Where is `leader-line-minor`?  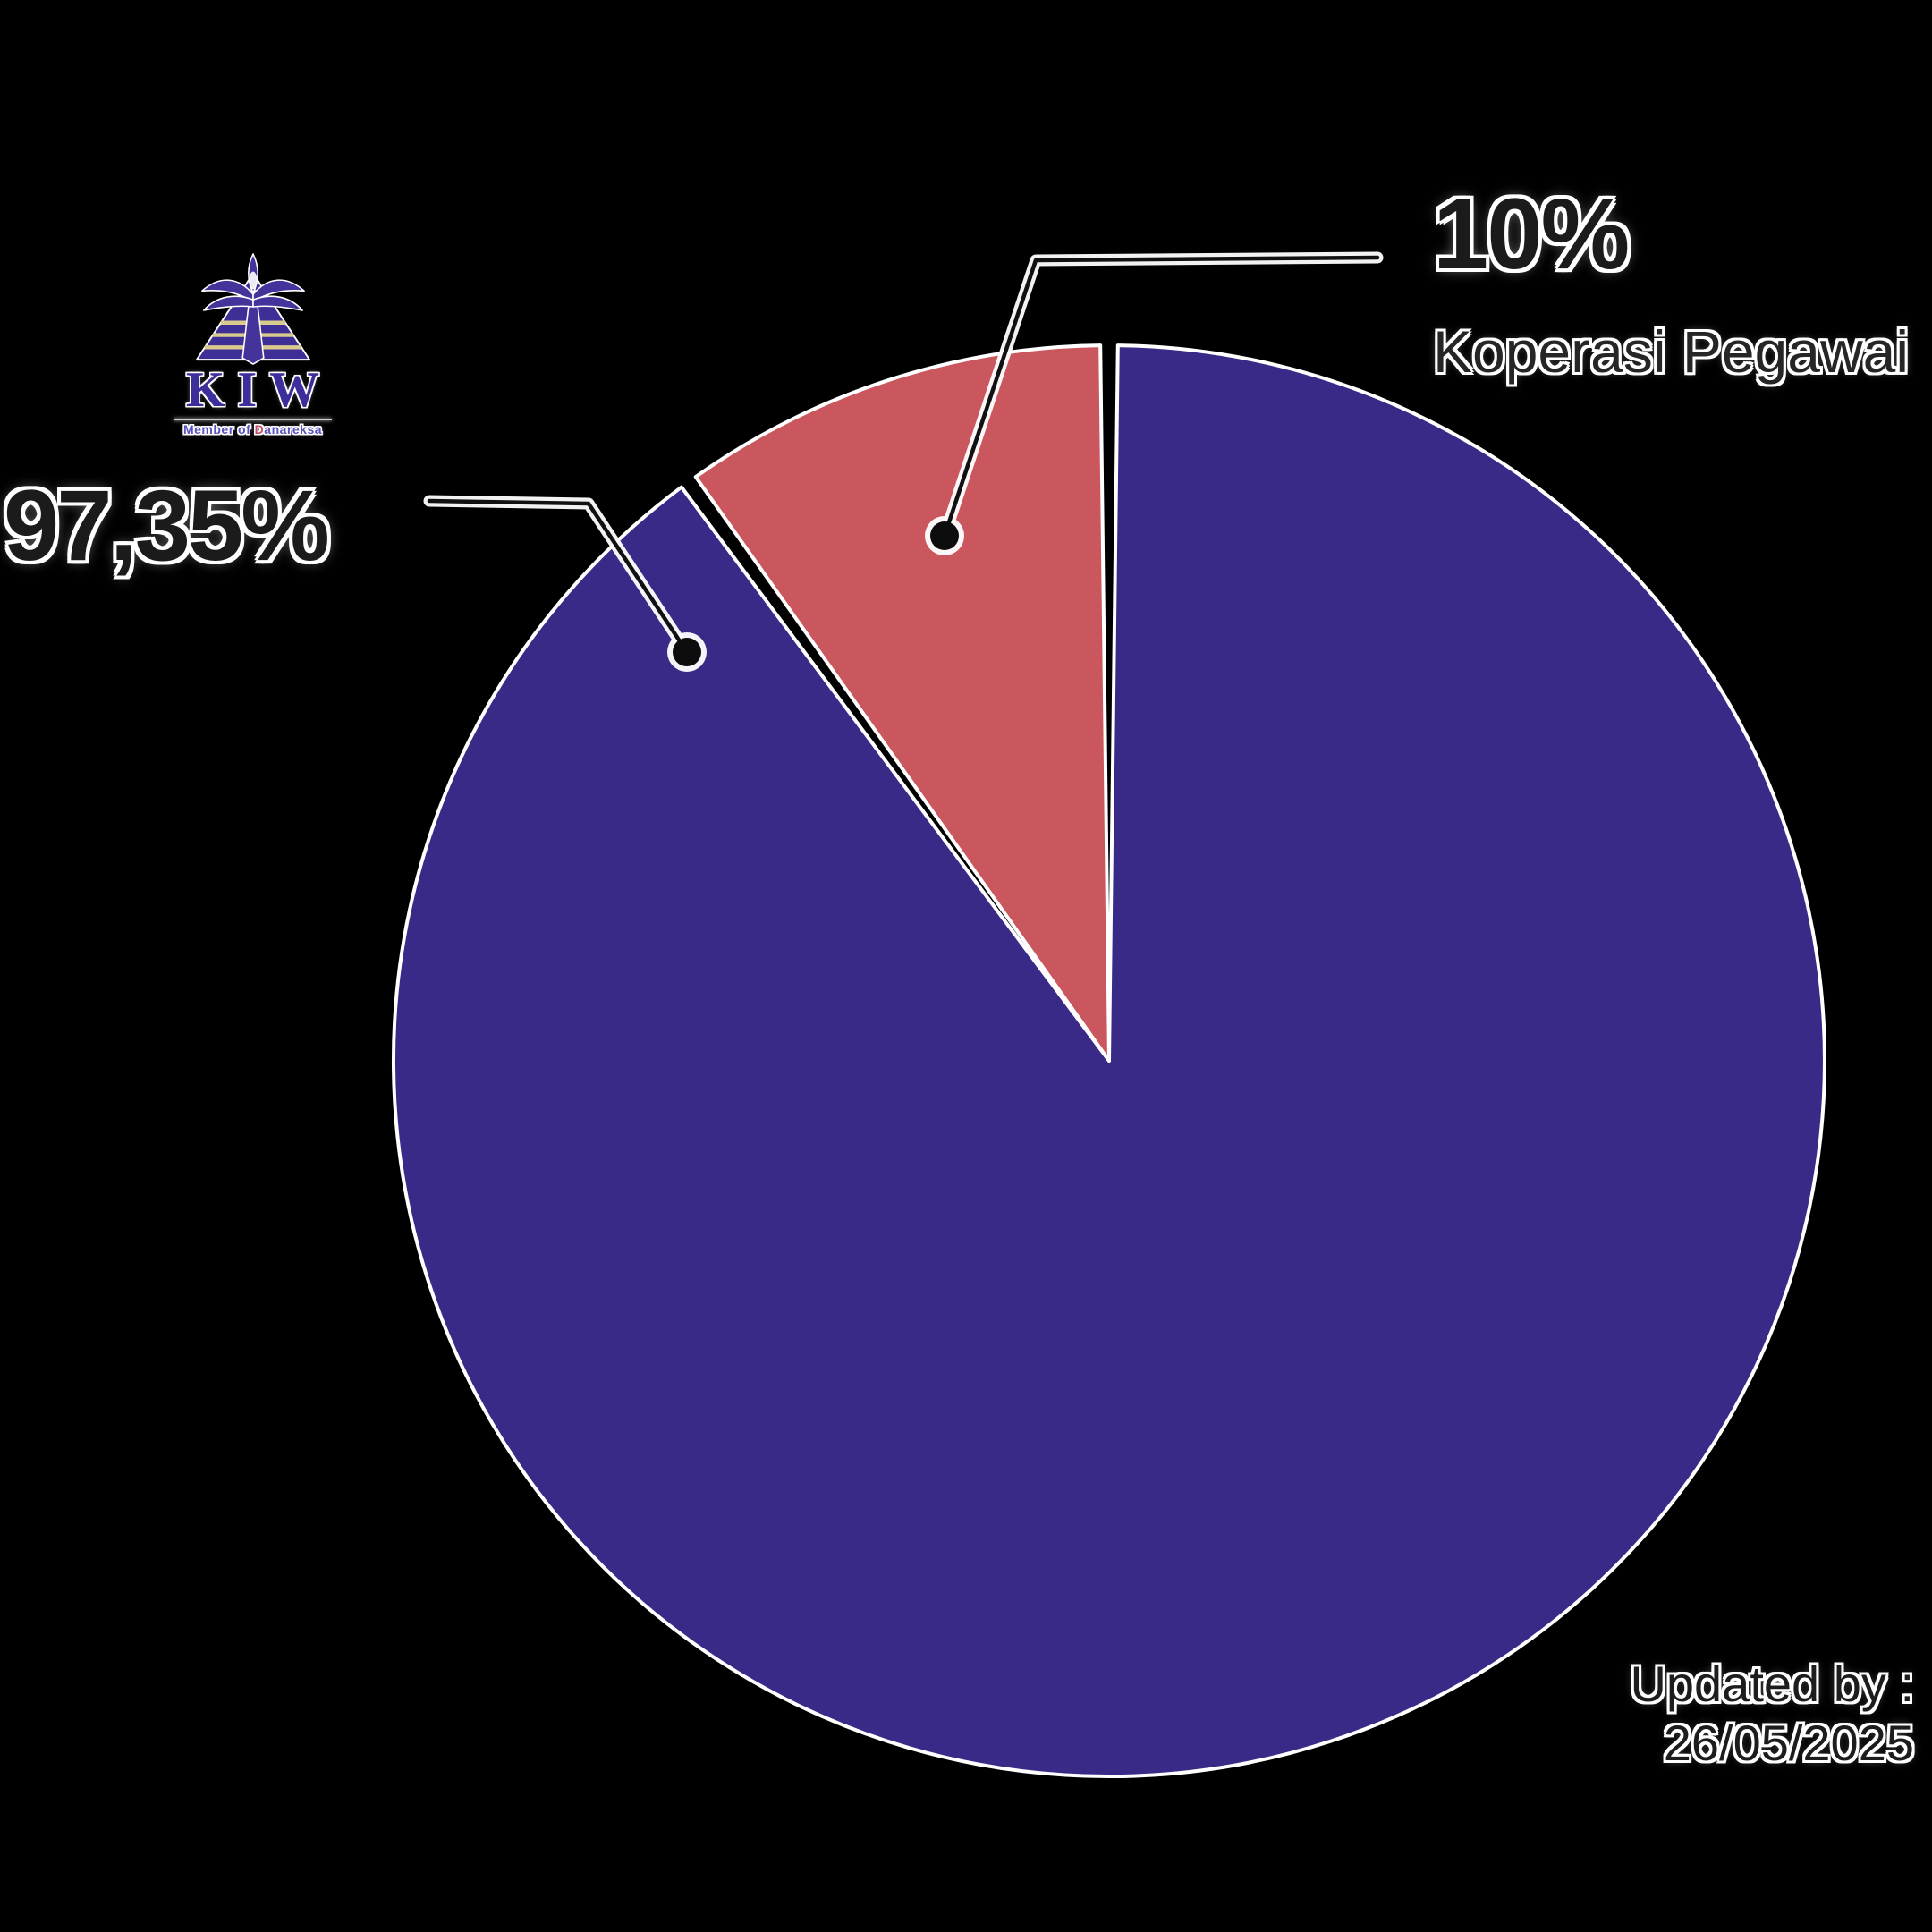
leader-line-minor is located at coordinates (1154, 403).